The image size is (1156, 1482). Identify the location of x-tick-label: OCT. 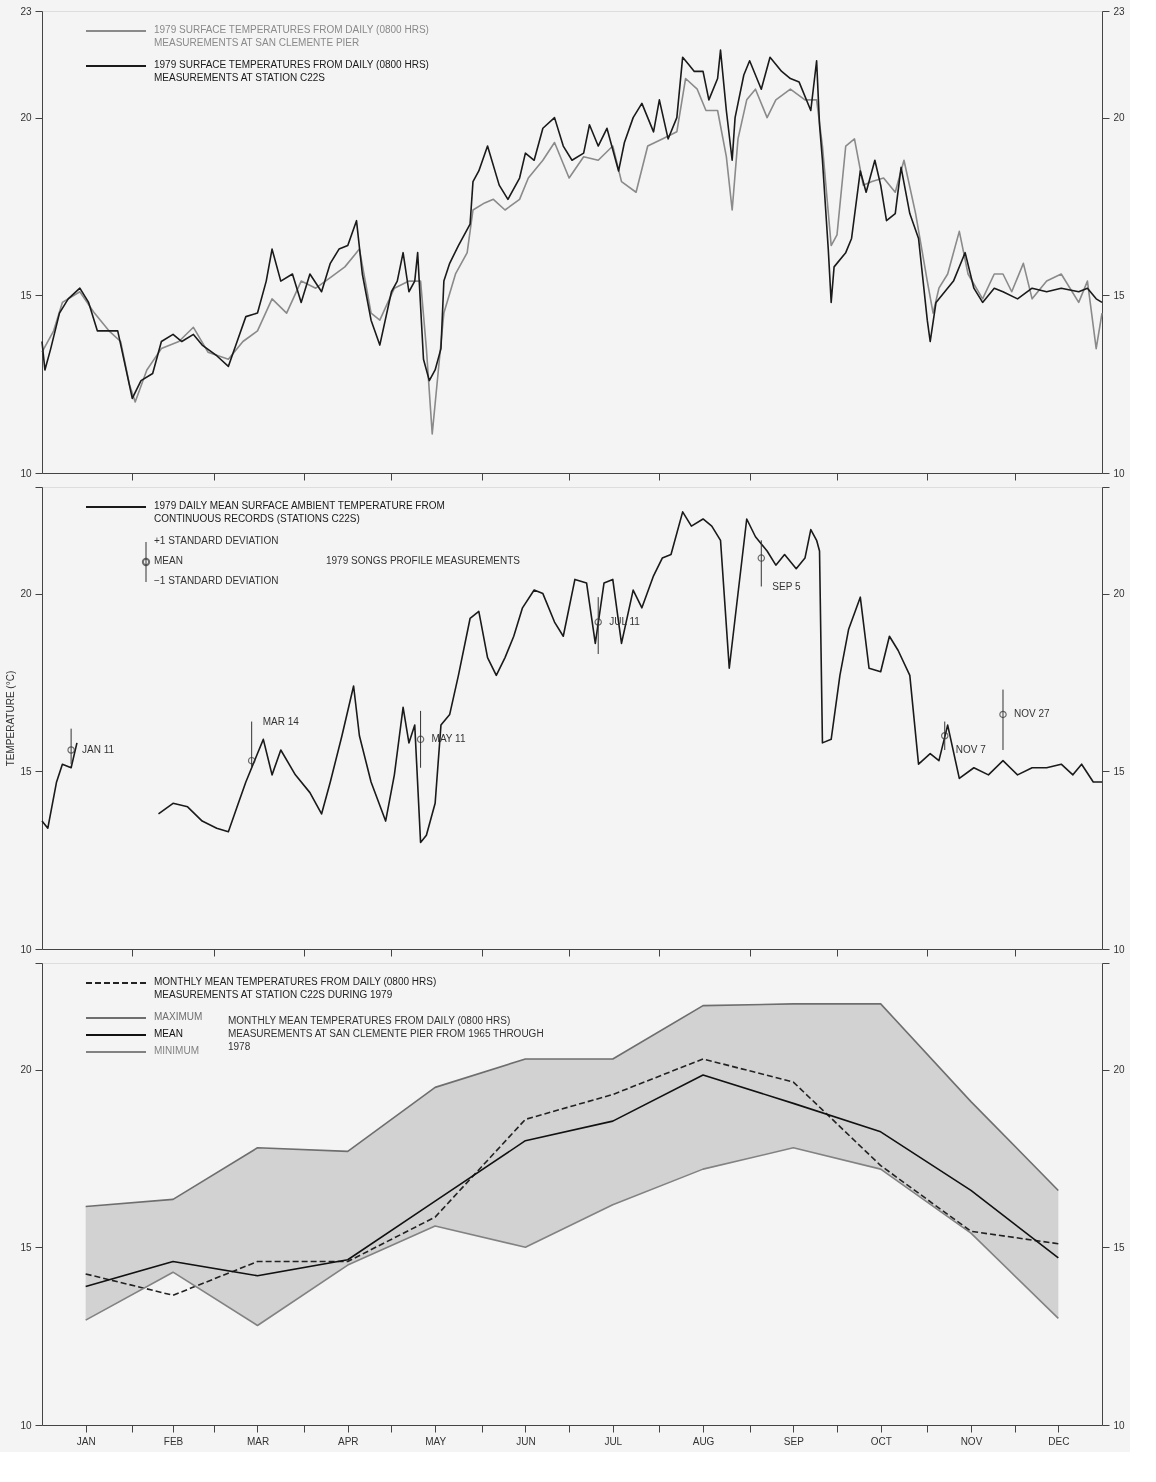
(881, 1441).